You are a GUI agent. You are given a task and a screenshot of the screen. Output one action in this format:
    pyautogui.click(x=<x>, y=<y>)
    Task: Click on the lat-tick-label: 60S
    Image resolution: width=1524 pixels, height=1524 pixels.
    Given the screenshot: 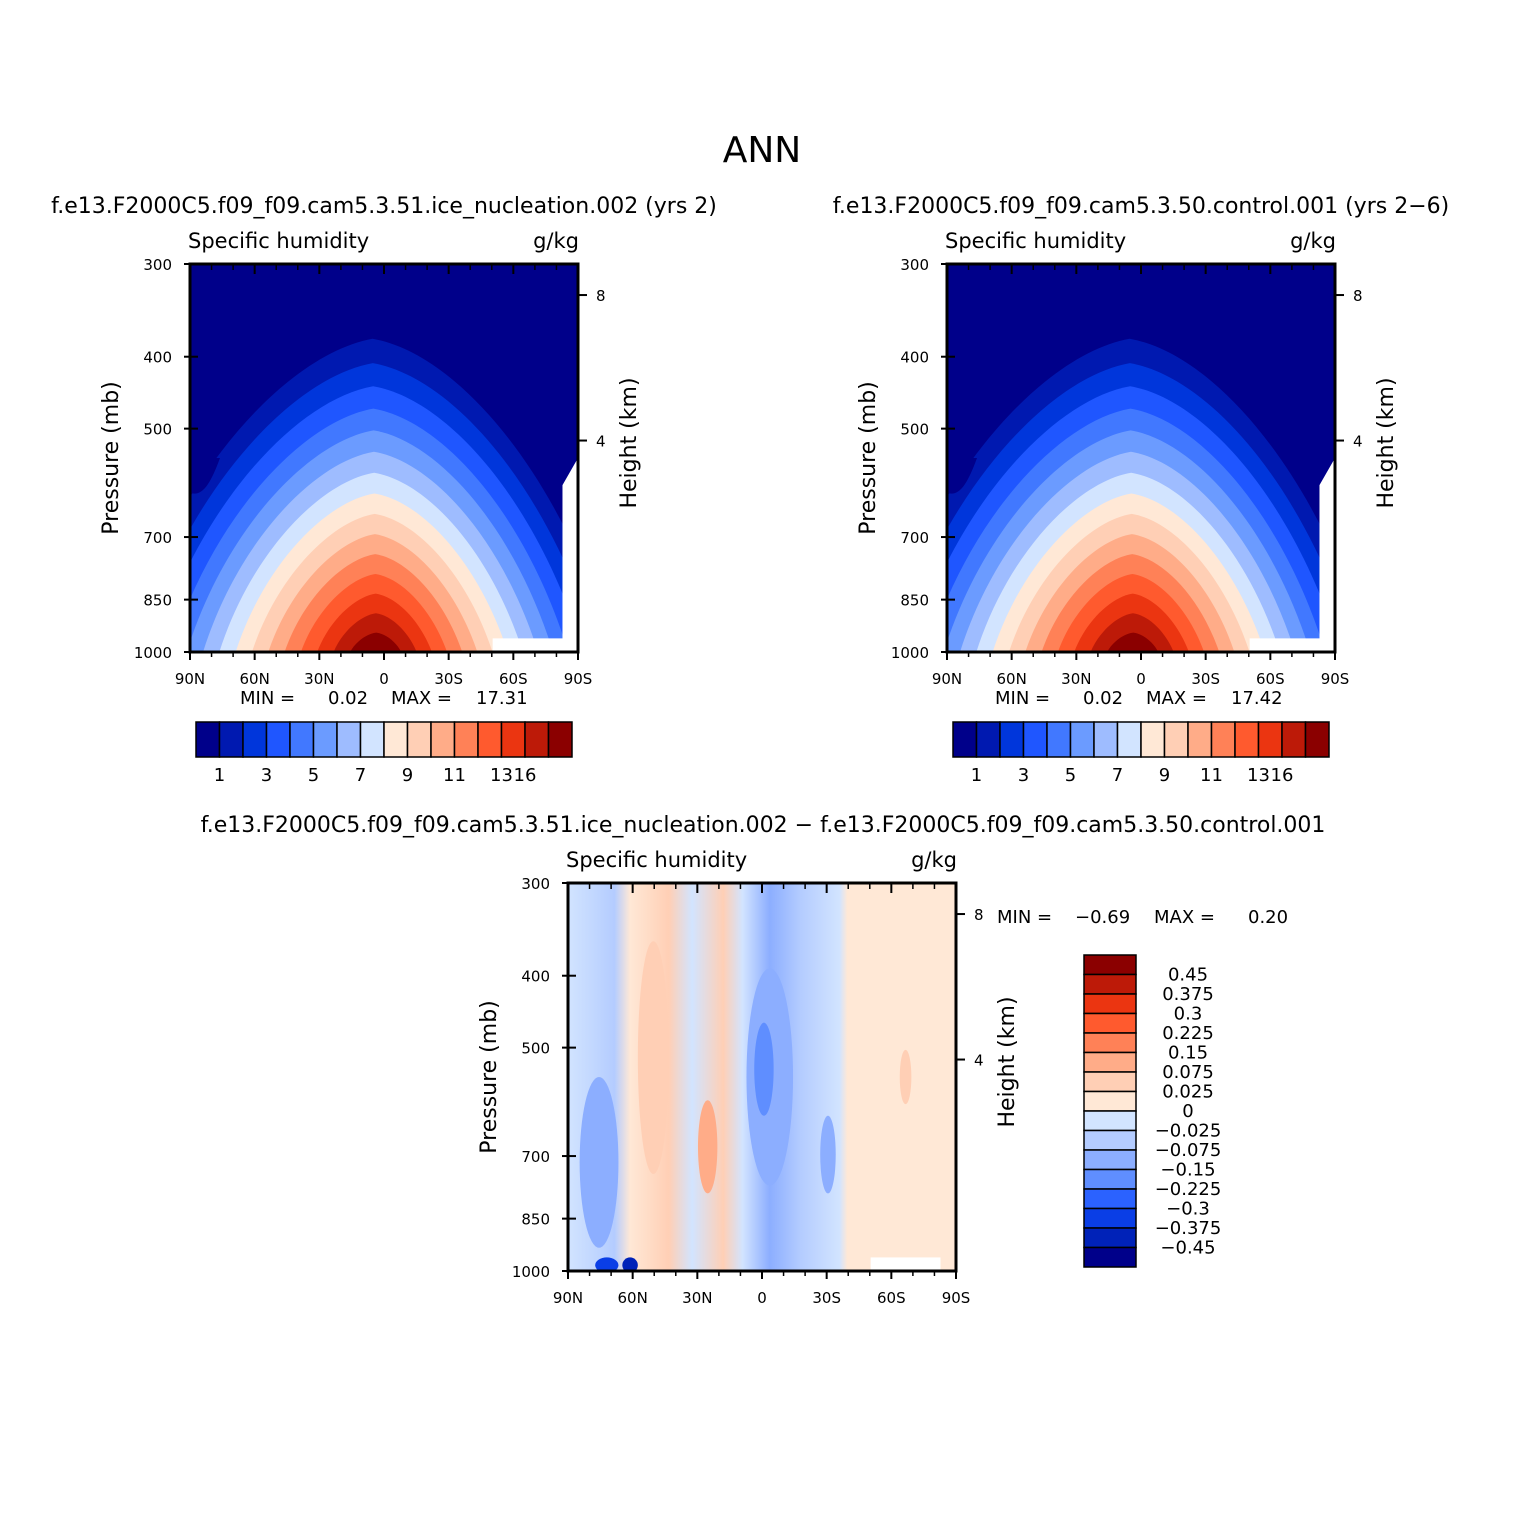 What is the action you would take?
    pyautogui.click(x=1270, y=679)
    